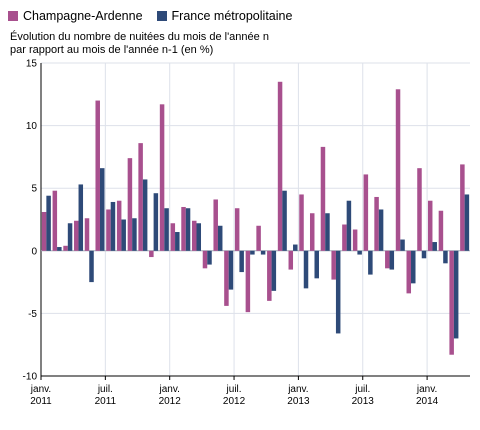 The width and height of the screenshot is (480, 430). I want to click on legend-label-champagne-ardenne: Champagne-Ardenne, so click(83, 16).